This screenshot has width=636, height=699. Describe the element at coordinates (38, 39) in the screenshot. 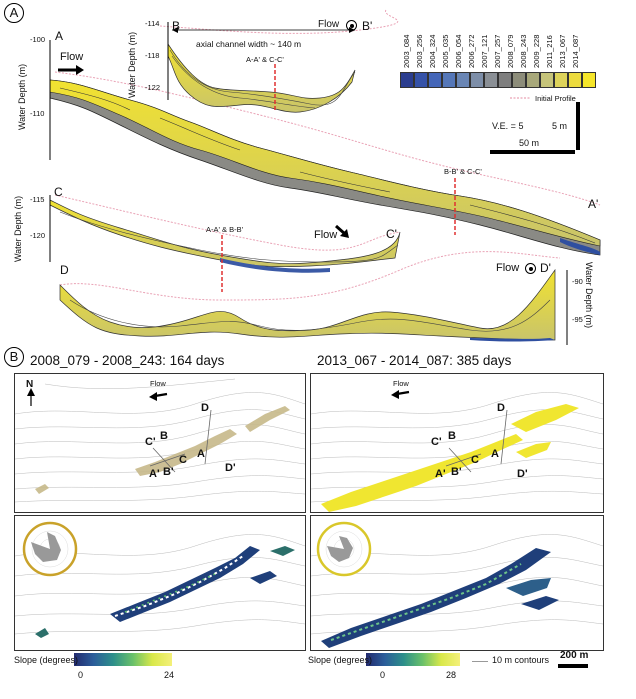

I see `tick-left-100: -100` at that location.